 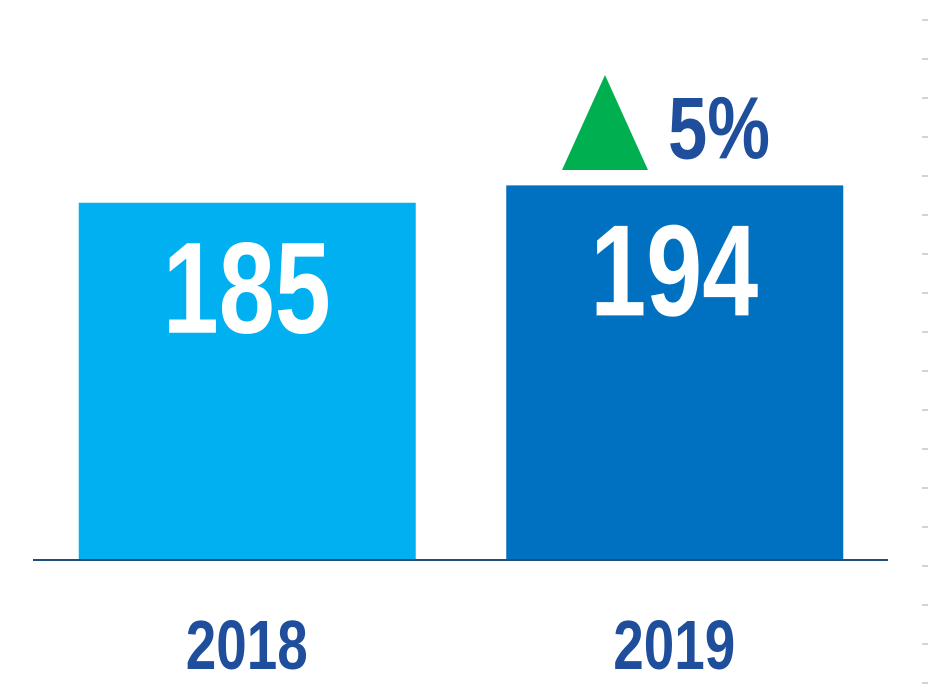 What do you see at coordinates (674, 270) in the screenshot?
I see `bar-value-label: 194` at bounding box center [674, 270].